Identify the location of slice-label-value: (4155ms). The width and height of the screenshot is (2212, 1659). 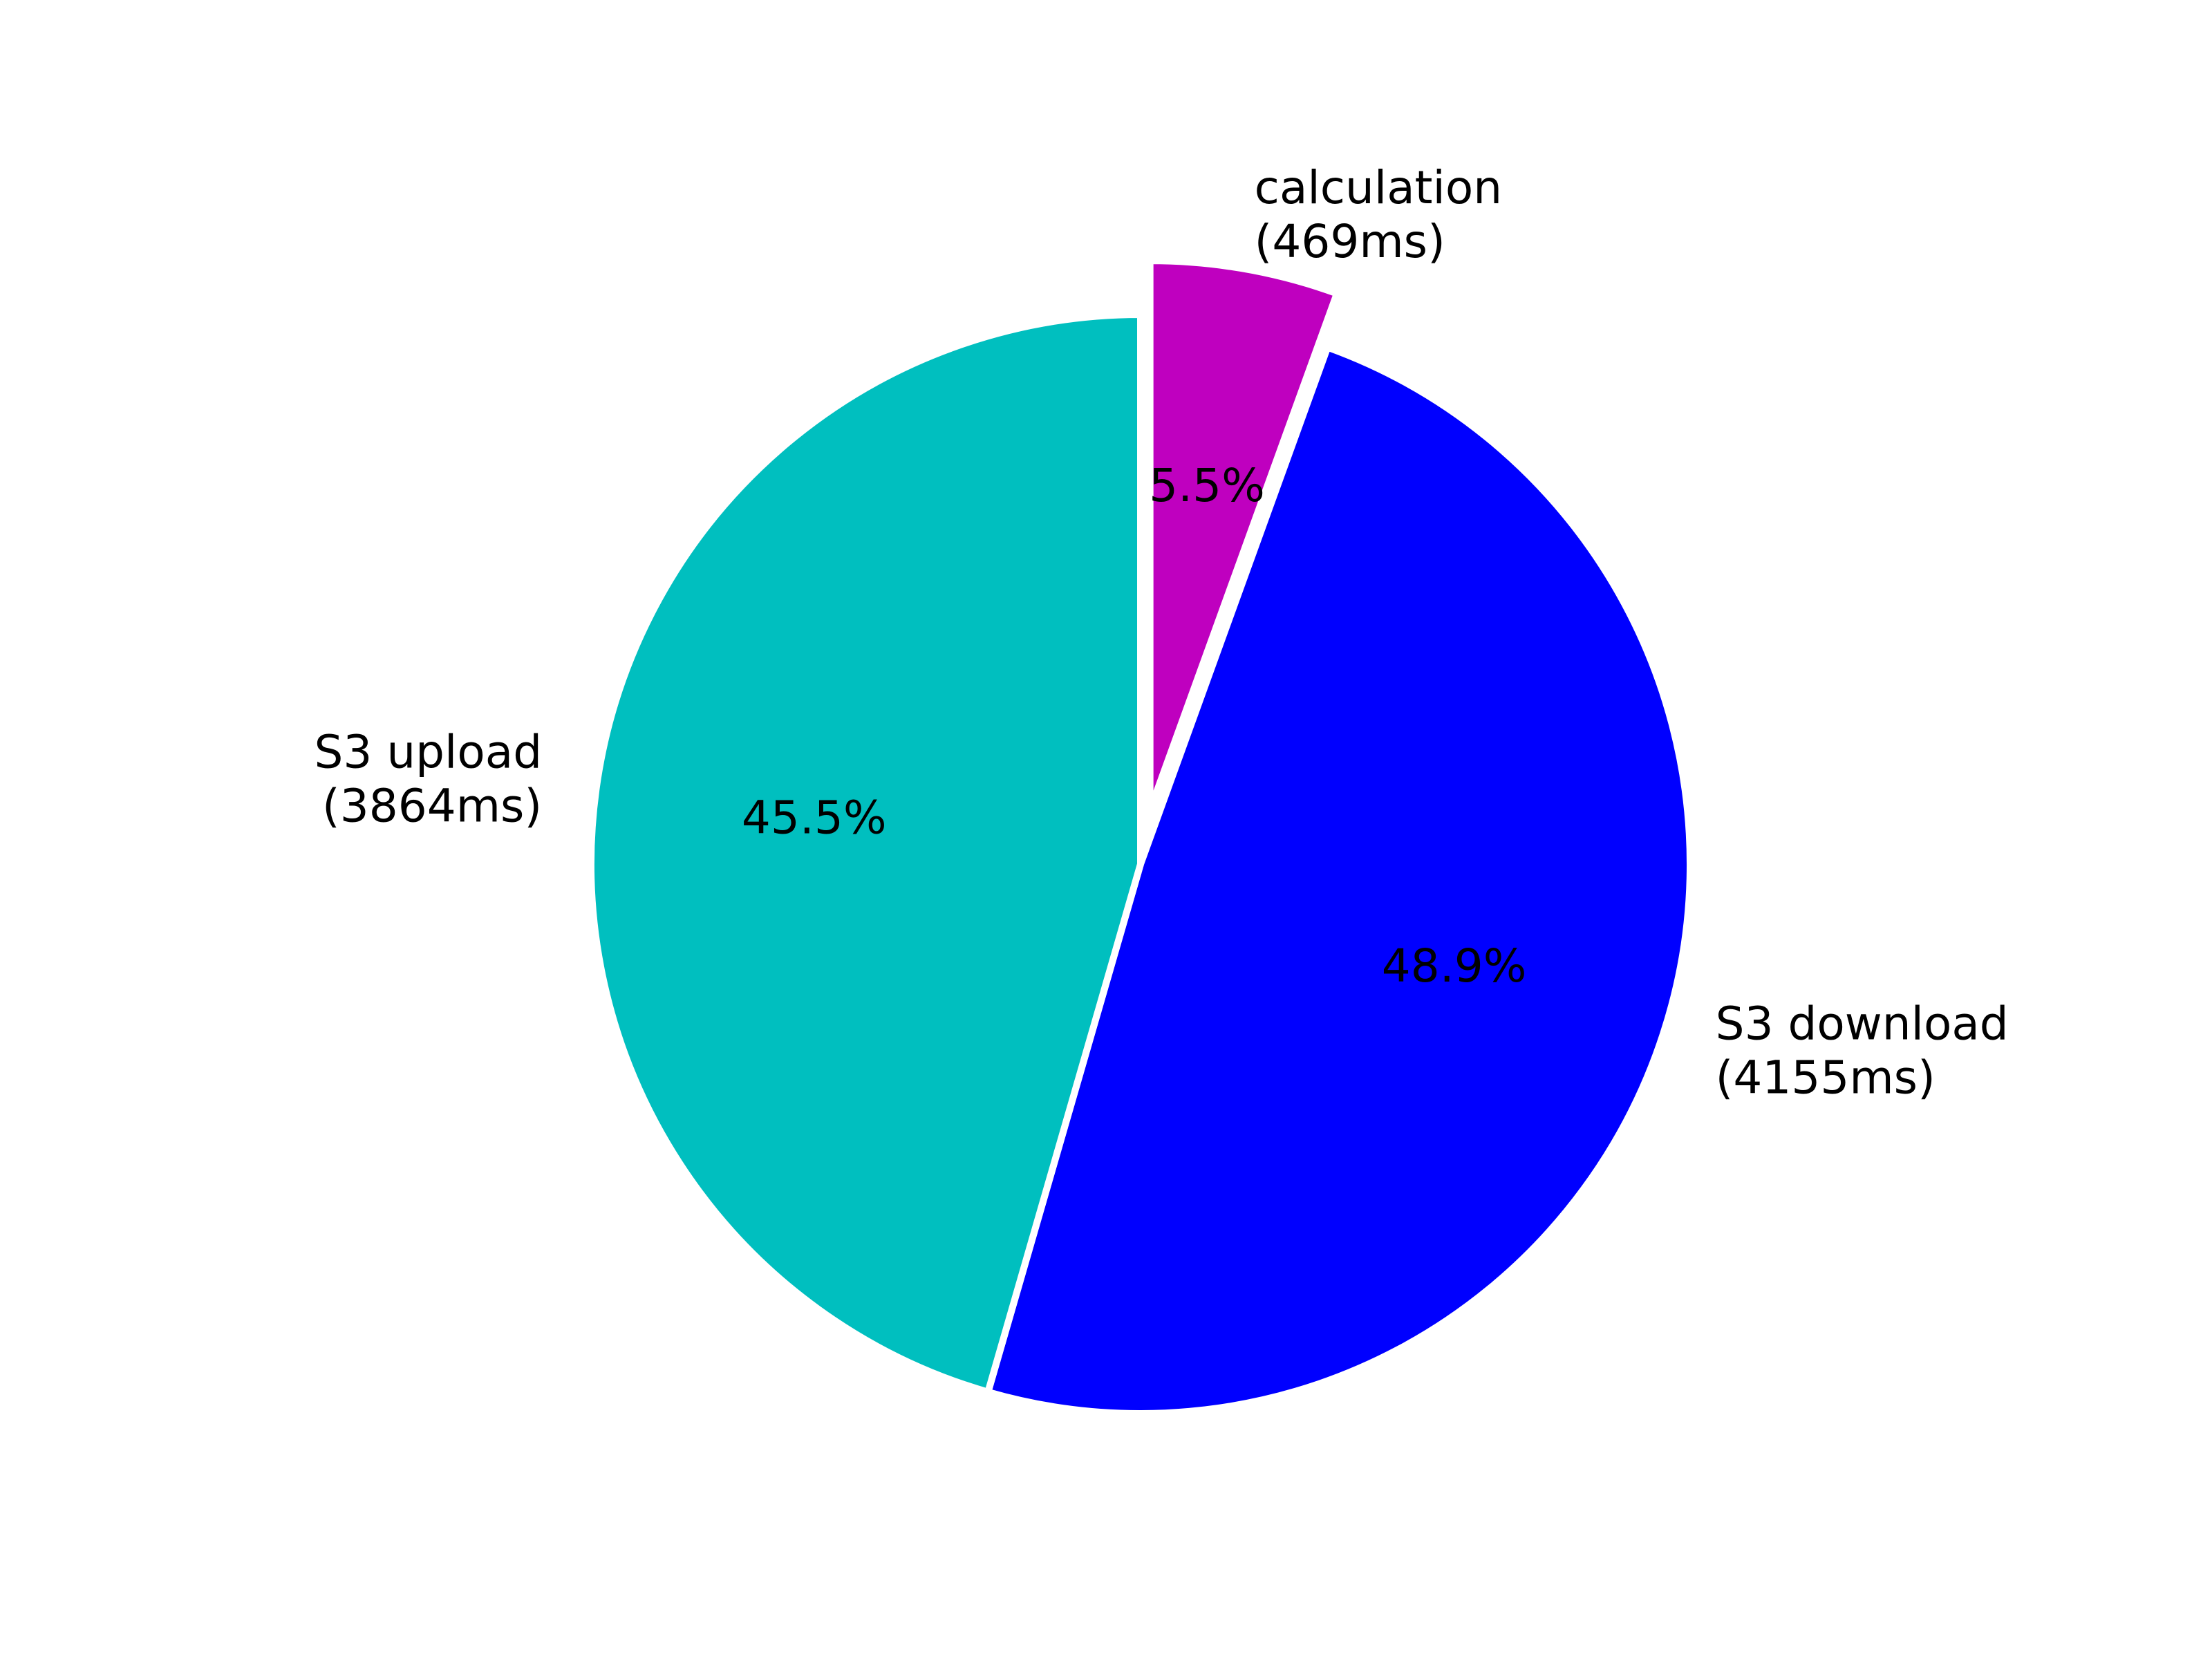
(1826, 1077).